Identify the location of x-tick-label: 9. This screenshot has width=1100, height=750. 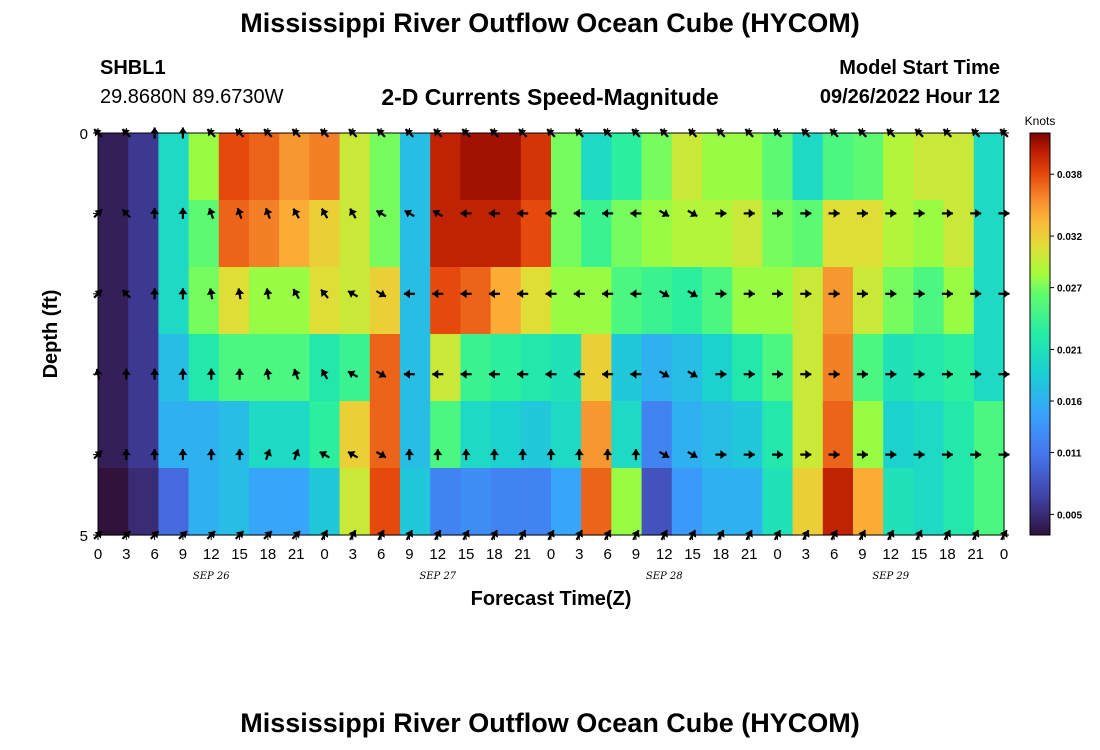
(409, 554).